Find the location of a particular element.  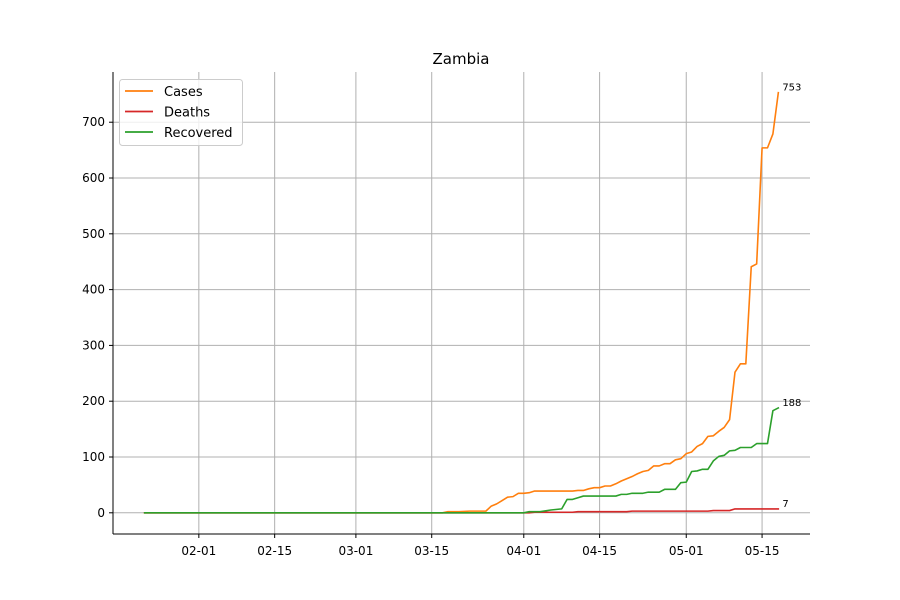

x-tick-label: 04-01 is located at coordinates (523, 551).